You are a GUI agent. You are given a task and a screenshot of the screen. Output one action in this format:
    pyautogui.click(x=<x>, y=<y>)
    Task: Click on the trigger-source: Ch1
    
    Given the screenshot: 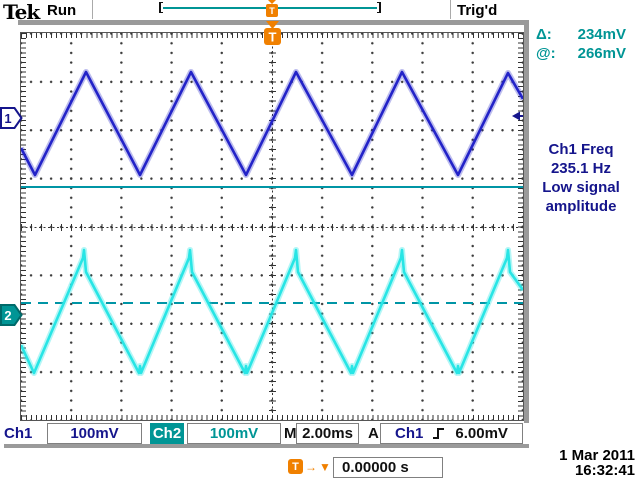 What is the action you would take?
    pyautogui.click(x=409, y=433)
    